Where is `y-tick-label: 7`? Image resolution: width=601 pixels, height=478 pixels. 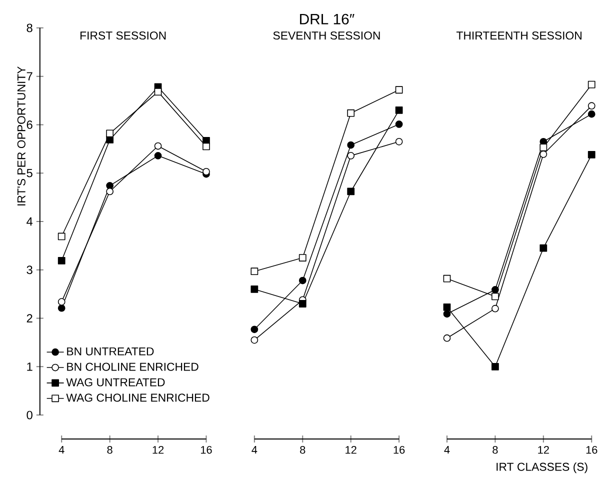
y-tick-label: 7 is located at coordinates (29, 76).